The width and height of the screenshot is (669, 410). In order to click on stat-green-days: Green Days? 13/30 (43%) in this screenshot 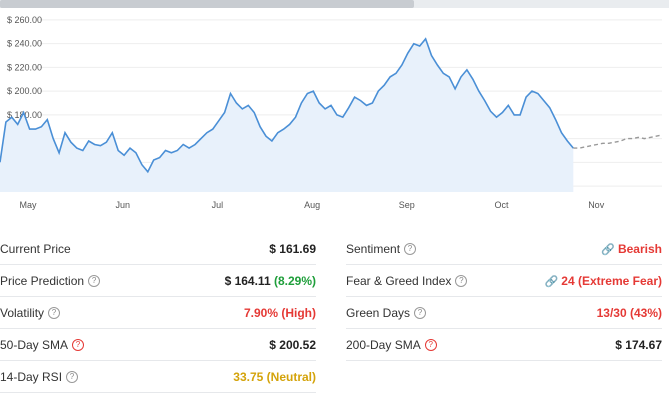, I will do `click(504, 313)`.